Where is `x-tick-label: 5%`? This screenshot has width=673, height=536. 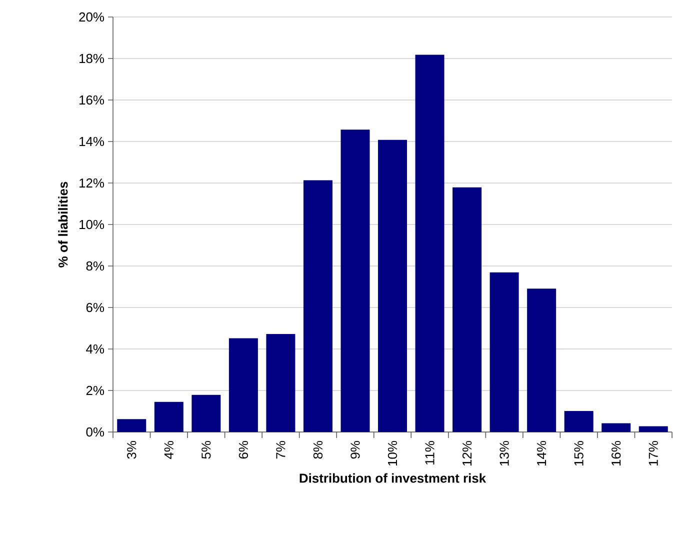
x-tick-label: 5% is located at coordinates (206, 449).